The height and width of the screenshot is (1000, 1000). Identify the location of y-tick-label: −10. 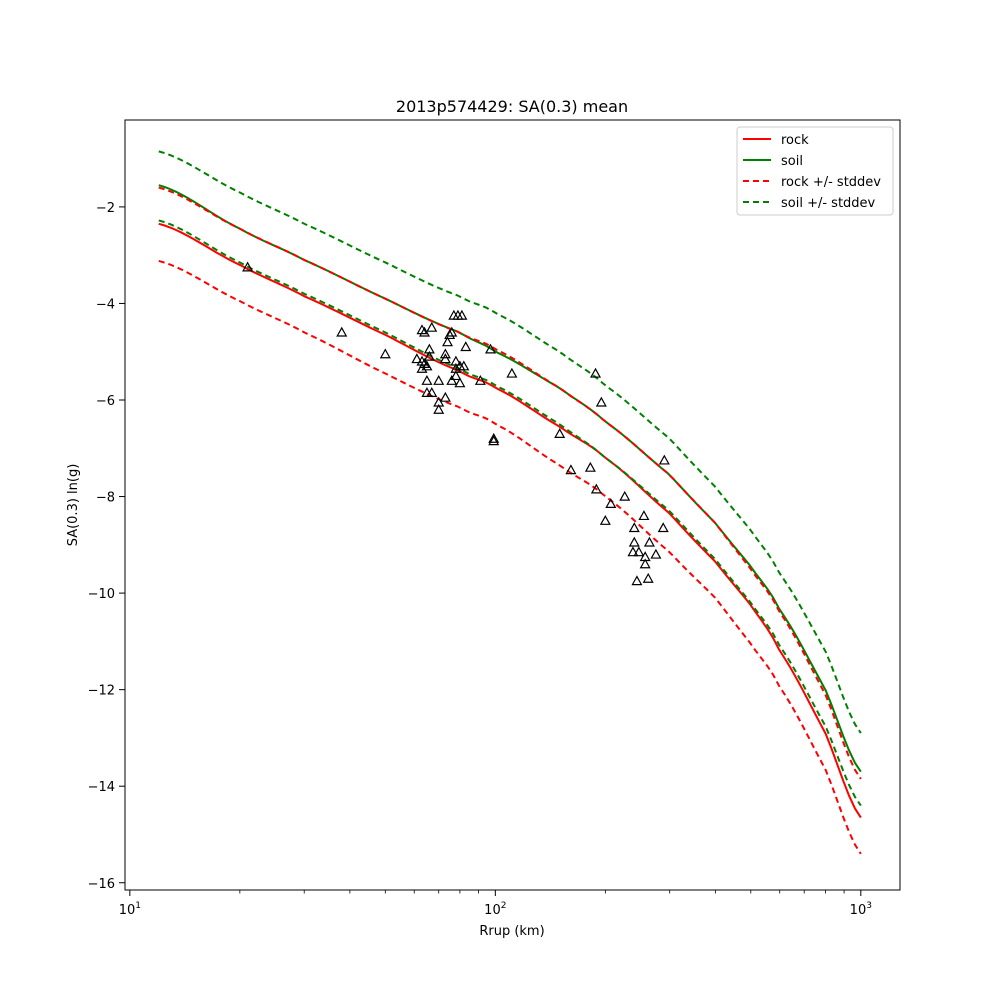
(101, 594).